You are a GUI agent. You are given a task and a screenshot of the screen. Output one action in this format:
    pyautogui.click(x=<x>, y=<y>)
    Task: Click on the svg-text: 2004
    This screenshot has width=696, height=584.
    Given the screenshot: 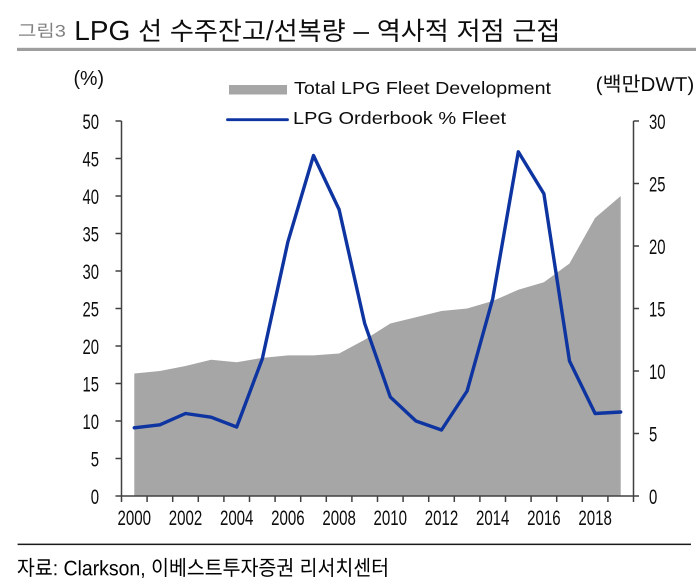 What is the action you would take?
    pyautogui.click(x=237, y=518)
    